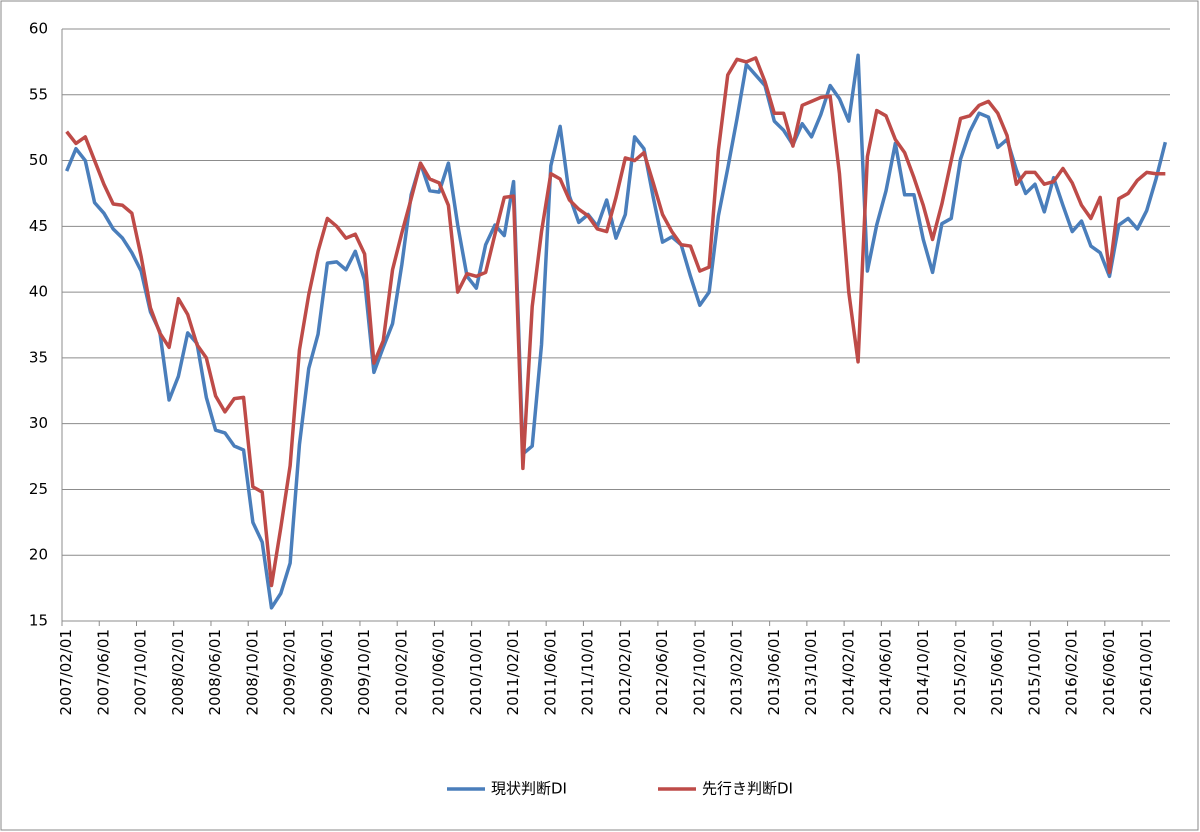 This screenshot has width=1200, height=832. Describe the element at coordinates (38, 357) in the screenshot. I see `y-tick-label: 35` at that location.